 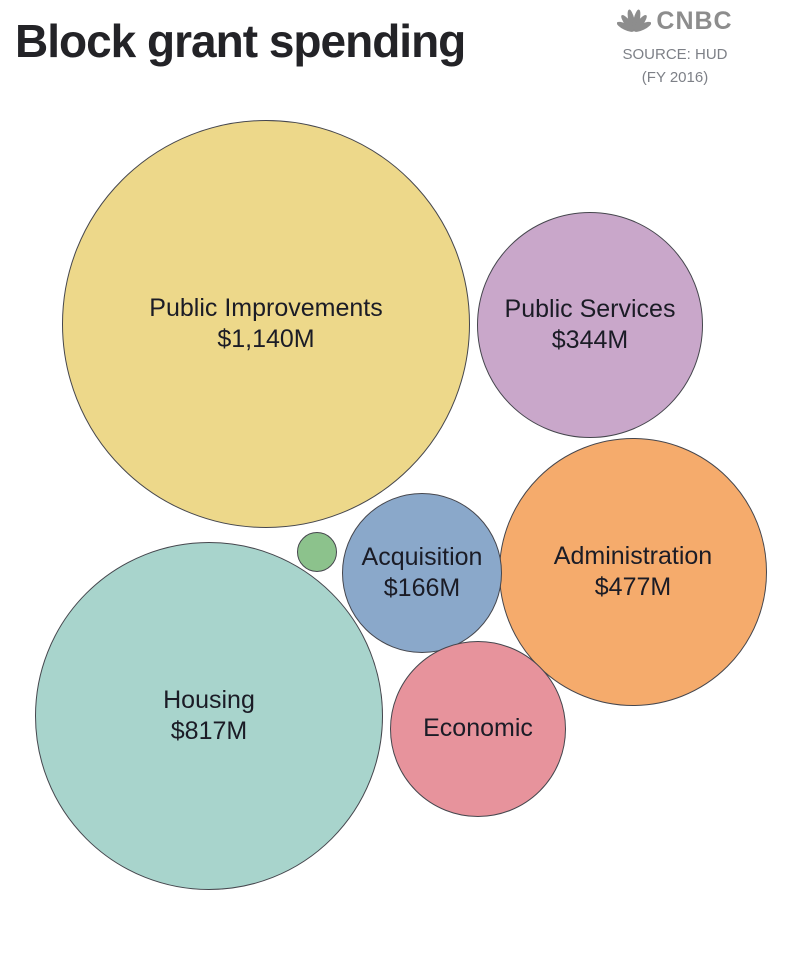 I want to click on bubble-administration: Administration $477M, so click(x=633, y=572).